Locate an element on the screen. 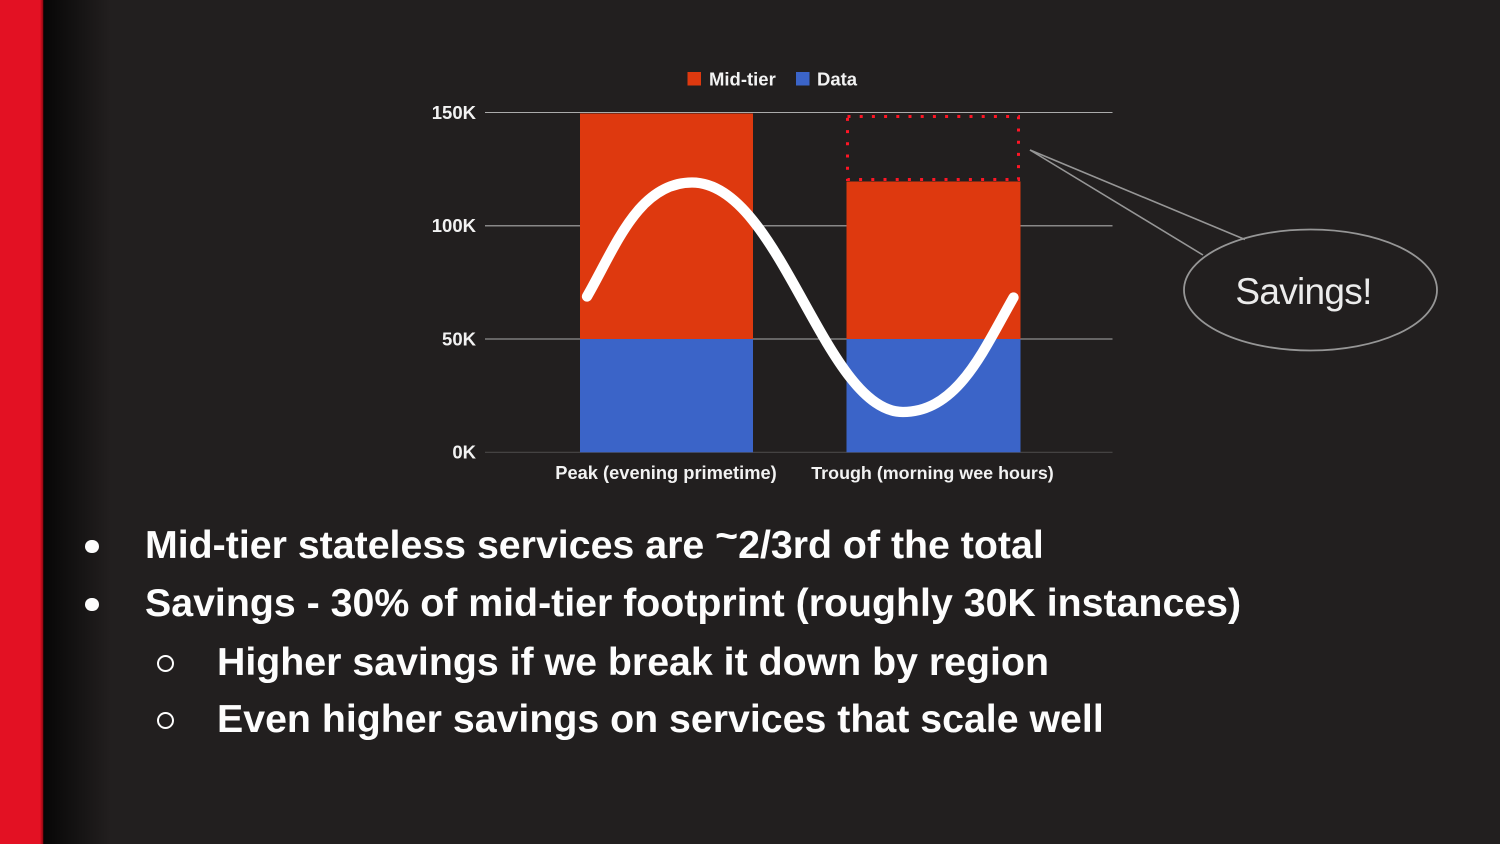 This screenshot has height=844, width=1500. svg-text: 150K is located at coordinates (454, 112).